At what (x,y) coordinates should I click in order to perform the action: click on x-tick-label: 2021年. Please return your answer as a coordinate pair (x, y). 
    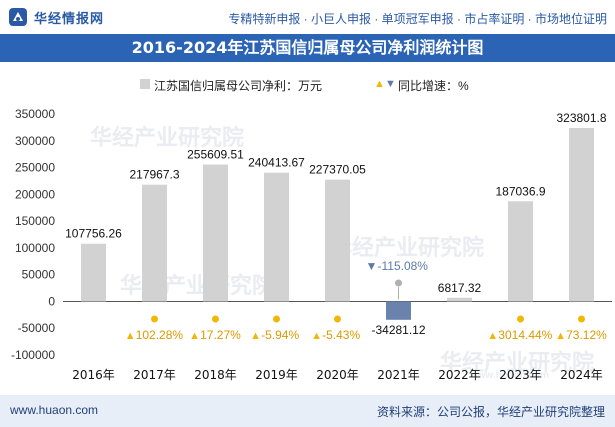
    Looking at the image, I should click on (398, 375).